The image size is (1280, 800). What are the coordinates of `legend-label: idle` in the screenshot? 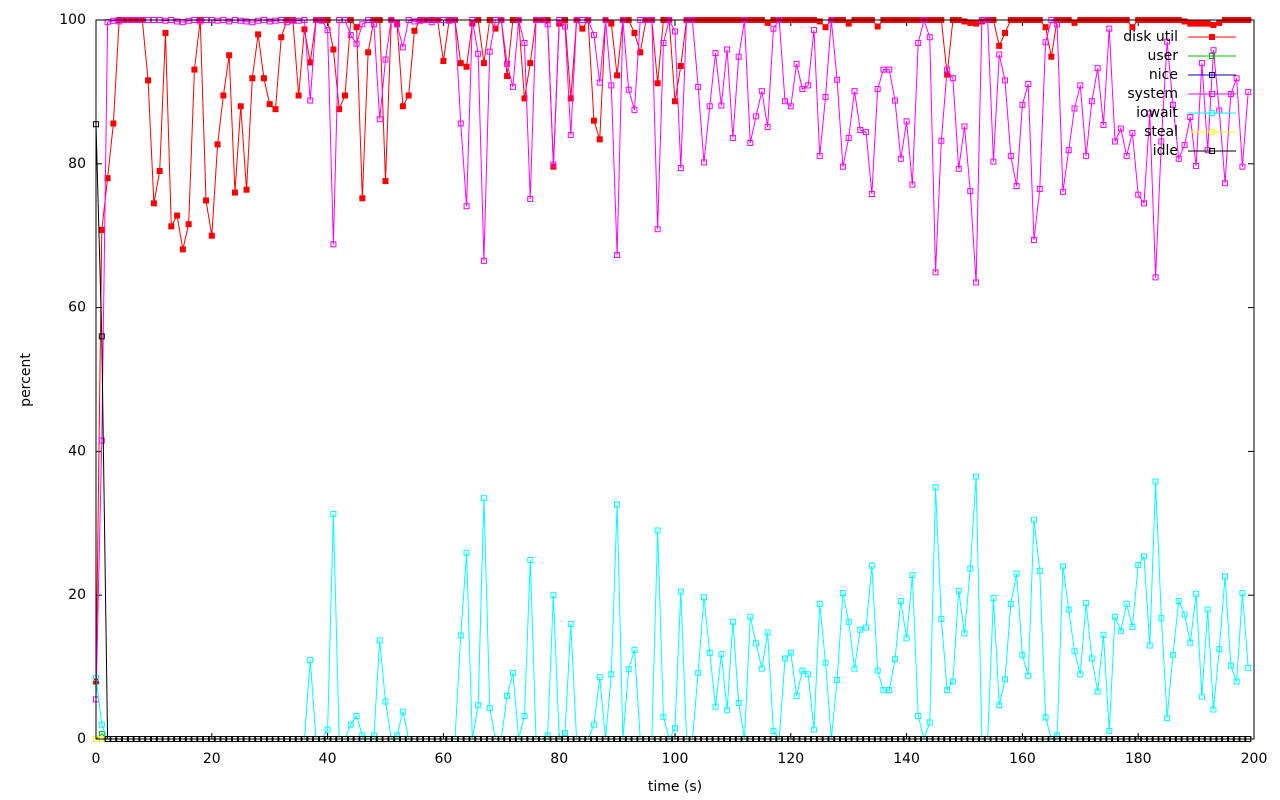 It's located at (1165, 151).